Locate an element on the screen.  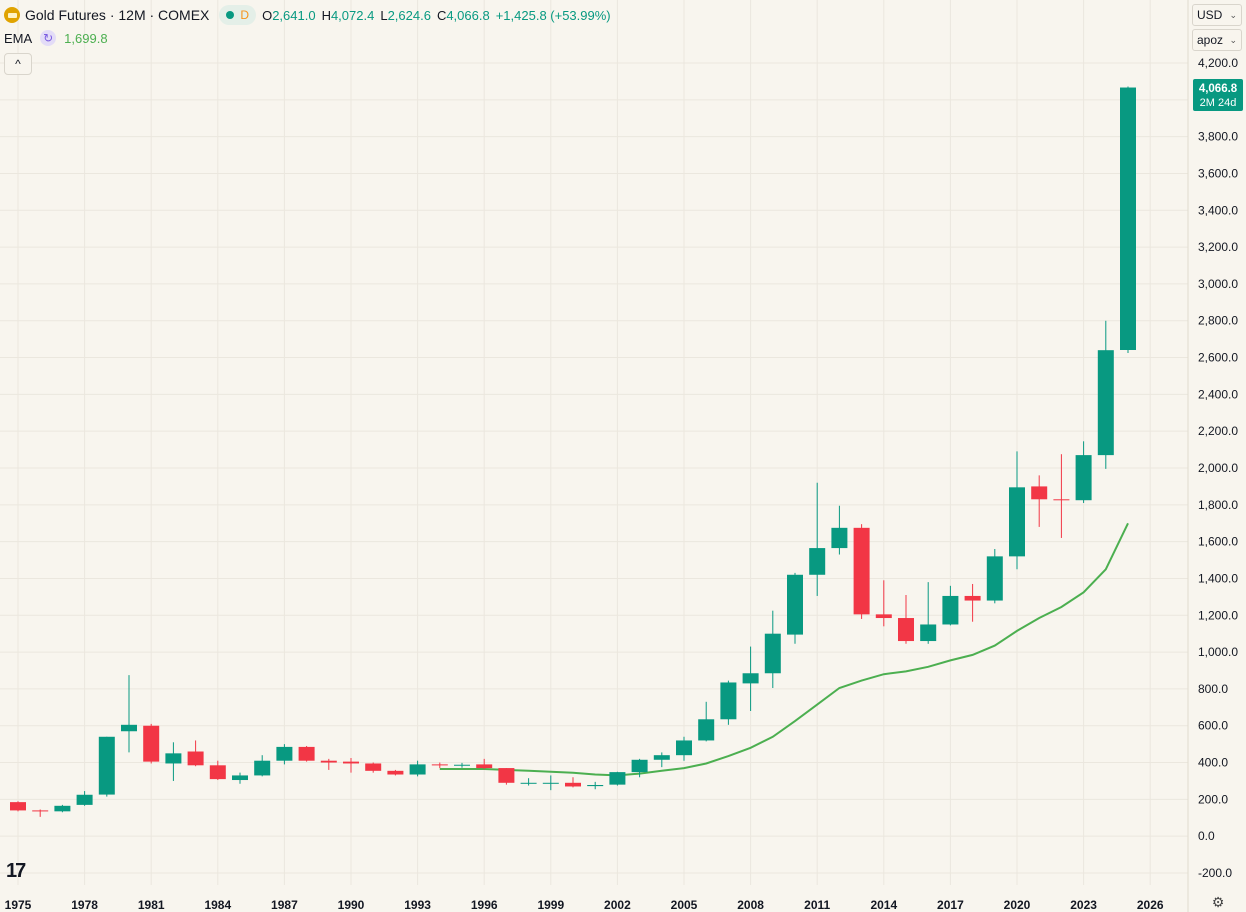
x-tick-label: 2002 is located at coordinates (617, 905).